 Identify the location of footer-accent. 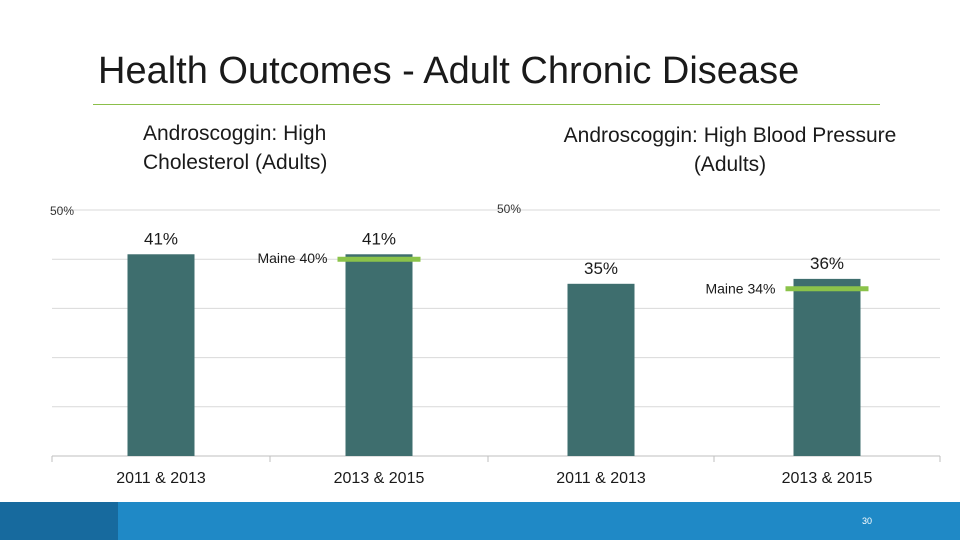
(59, 521).